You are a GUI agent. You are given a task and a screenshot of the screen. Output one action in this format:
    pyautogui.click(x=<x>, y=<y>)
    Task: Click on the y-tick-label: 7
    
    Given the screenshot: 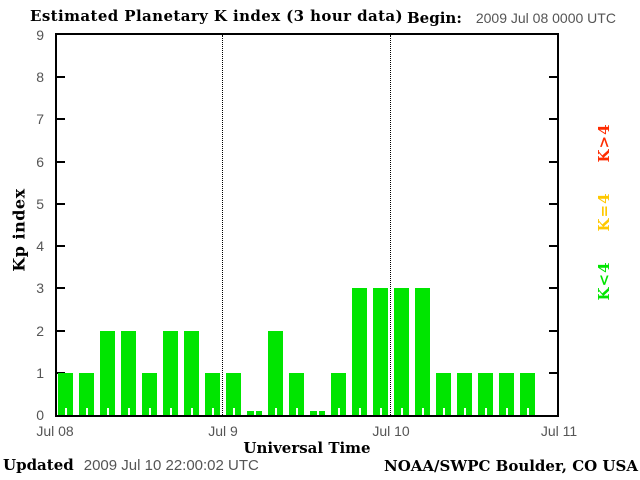 What is the action you would take?
    pyautogui.click(x=40, y=119)
    